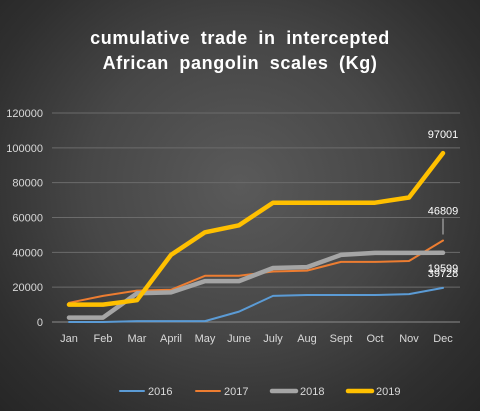 This screenshot has height=411, width=480. Describe the element at coordinates (443, 274) in the screenshot. I see `data-label-2018: 39728` at that location.